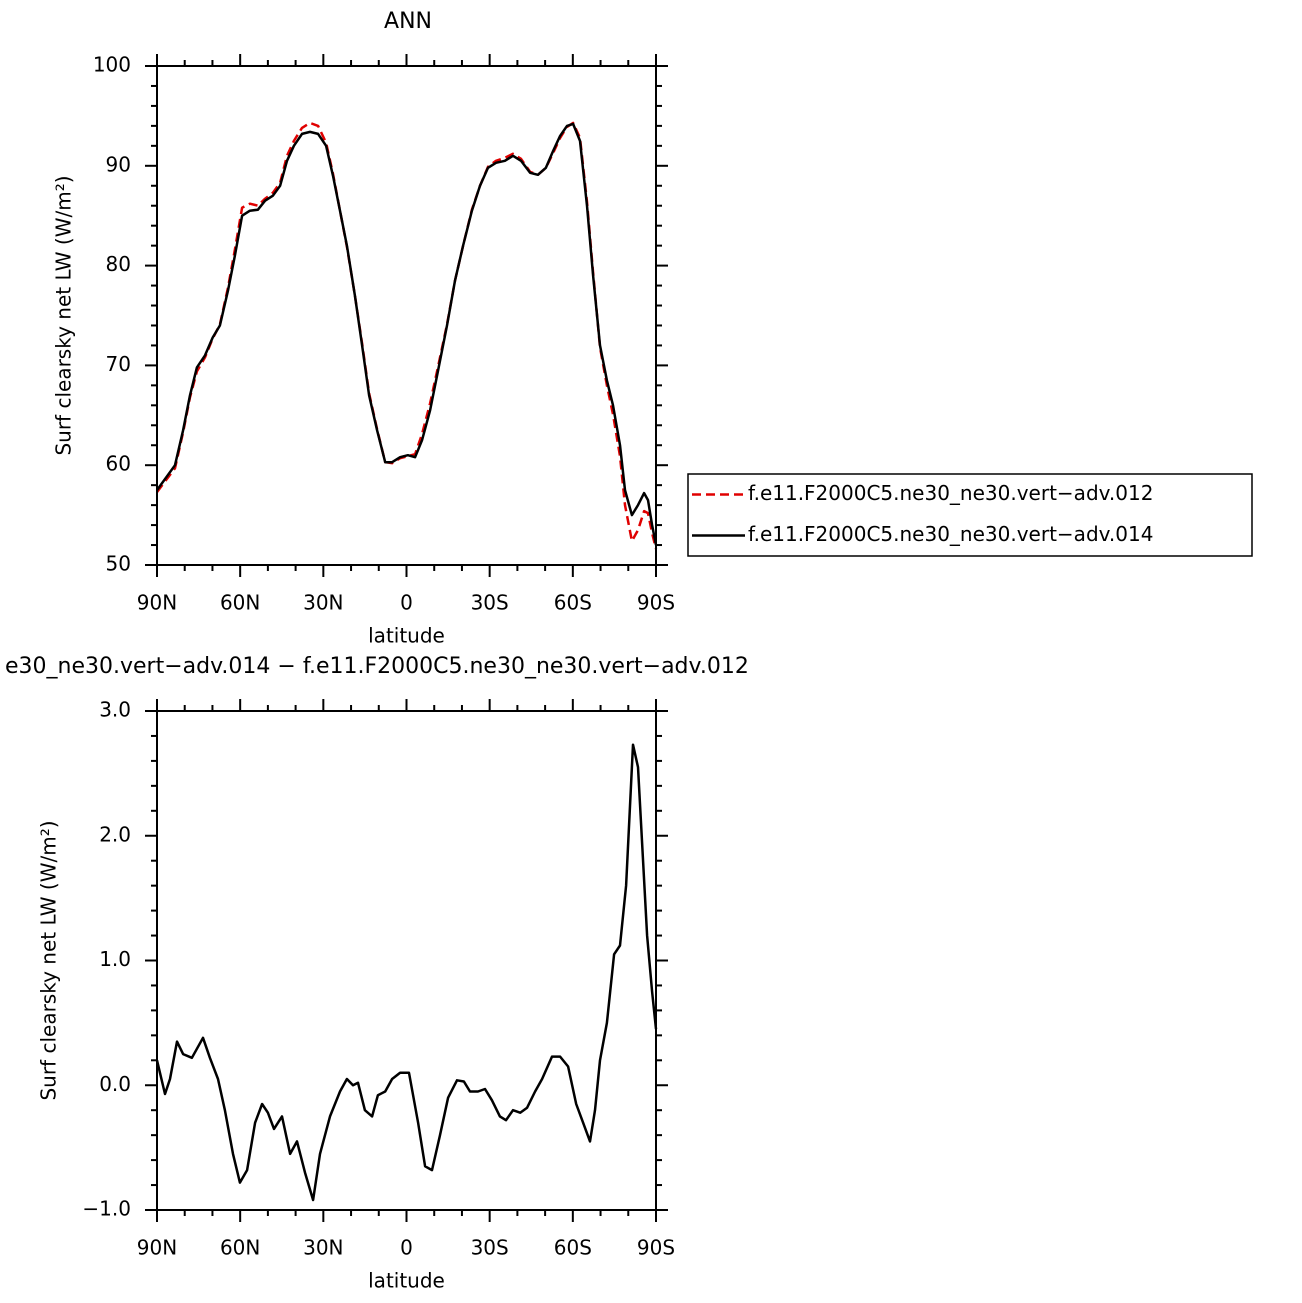 The width and height of the screenshot is (1302, 1303). Describe the element at coordinates (115, 1084) in the screenshot. I see `y-tick-label: 0.0` at that location.